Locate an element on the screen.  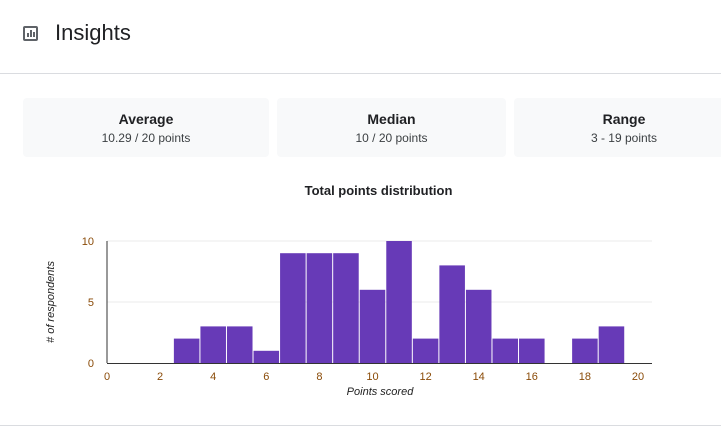
x-tick-label: 10 is located at coordinates (372, 377).